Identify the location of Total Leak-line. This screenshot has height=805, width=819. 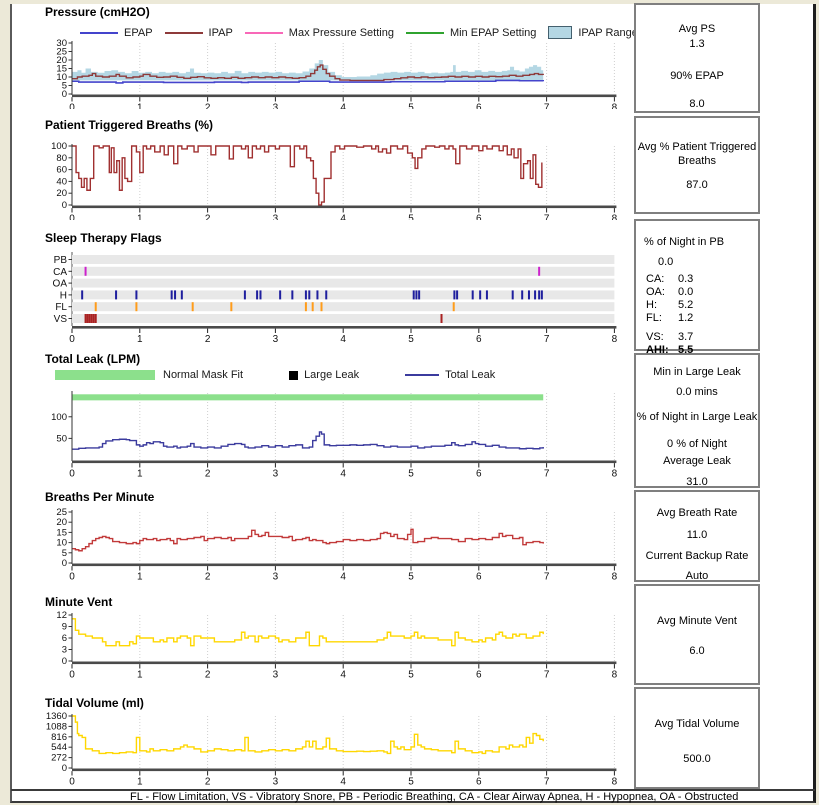
(308, 440).